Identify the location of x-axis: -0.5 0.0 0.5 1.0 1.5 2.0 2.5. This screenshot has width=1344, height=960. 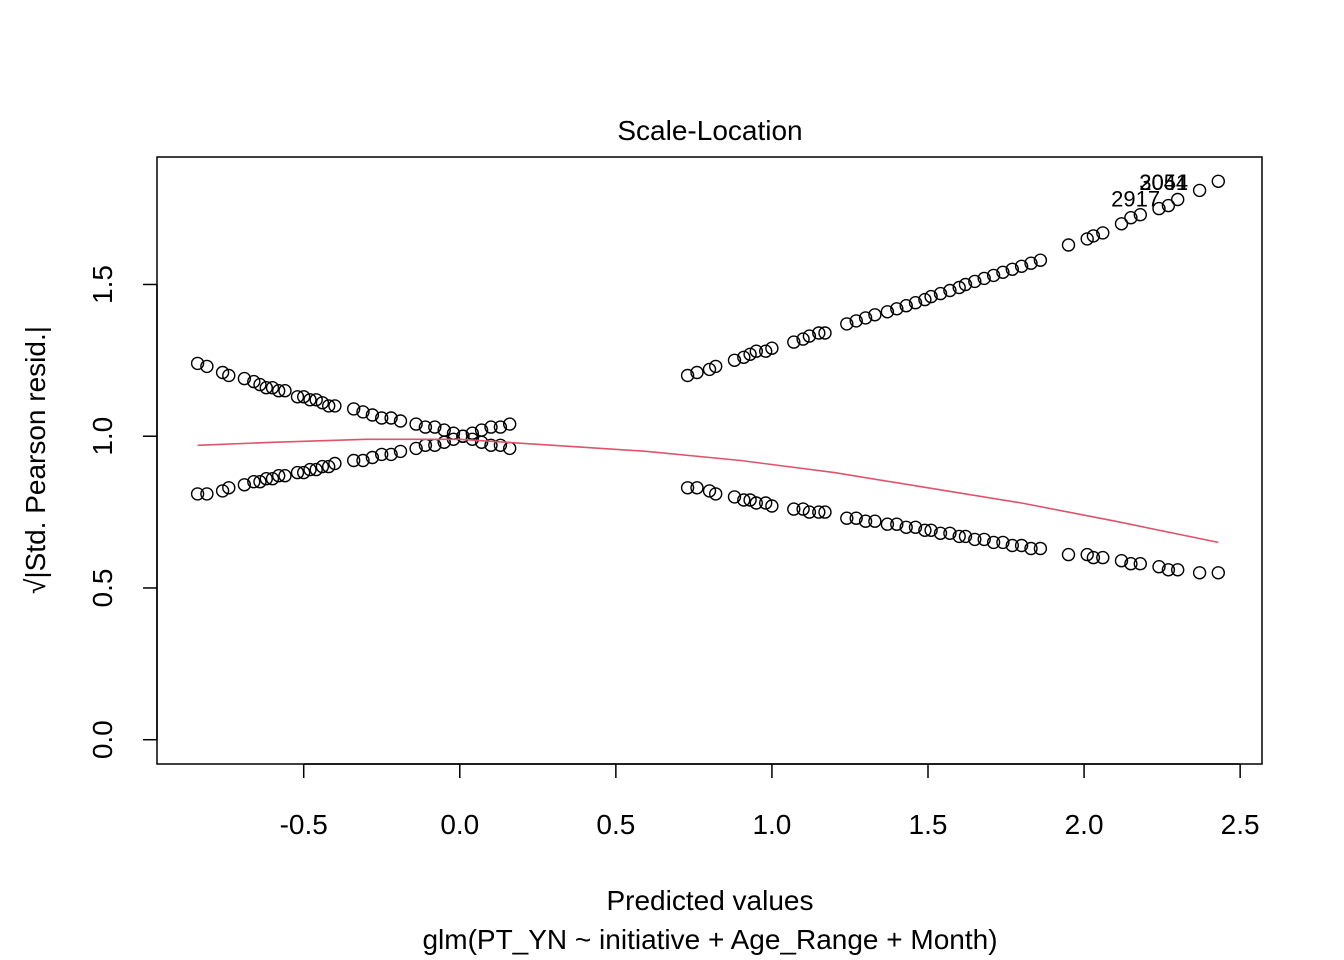
(770, 801).